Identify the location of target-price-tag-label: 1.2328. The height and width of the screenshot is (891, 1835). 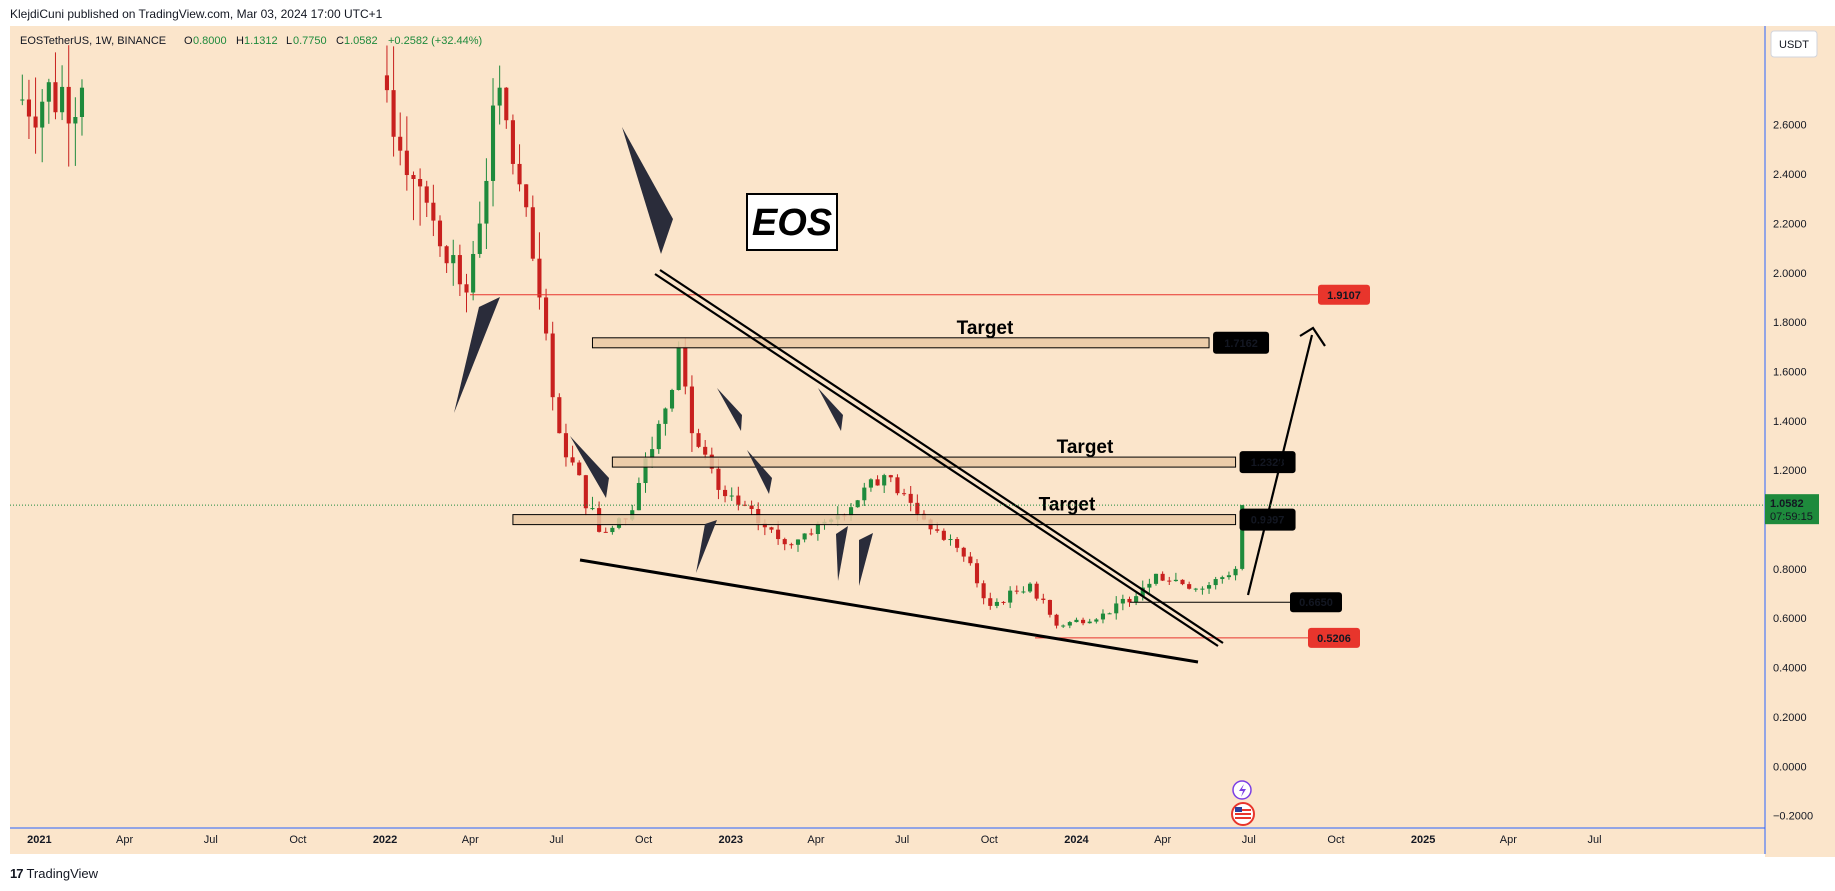
(1268, 463).